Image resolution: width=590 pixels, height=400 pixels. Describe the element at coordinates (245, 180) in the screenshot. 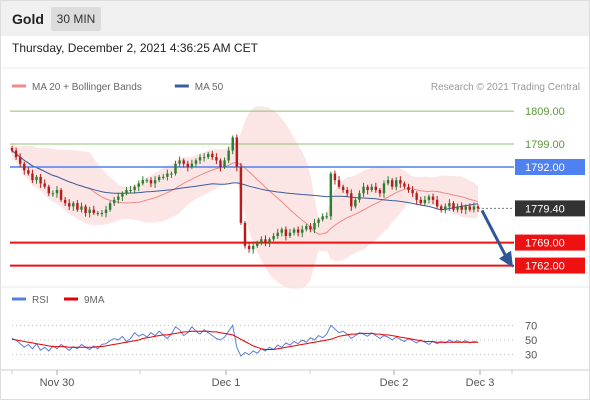

I see `ma50-line` at that location.